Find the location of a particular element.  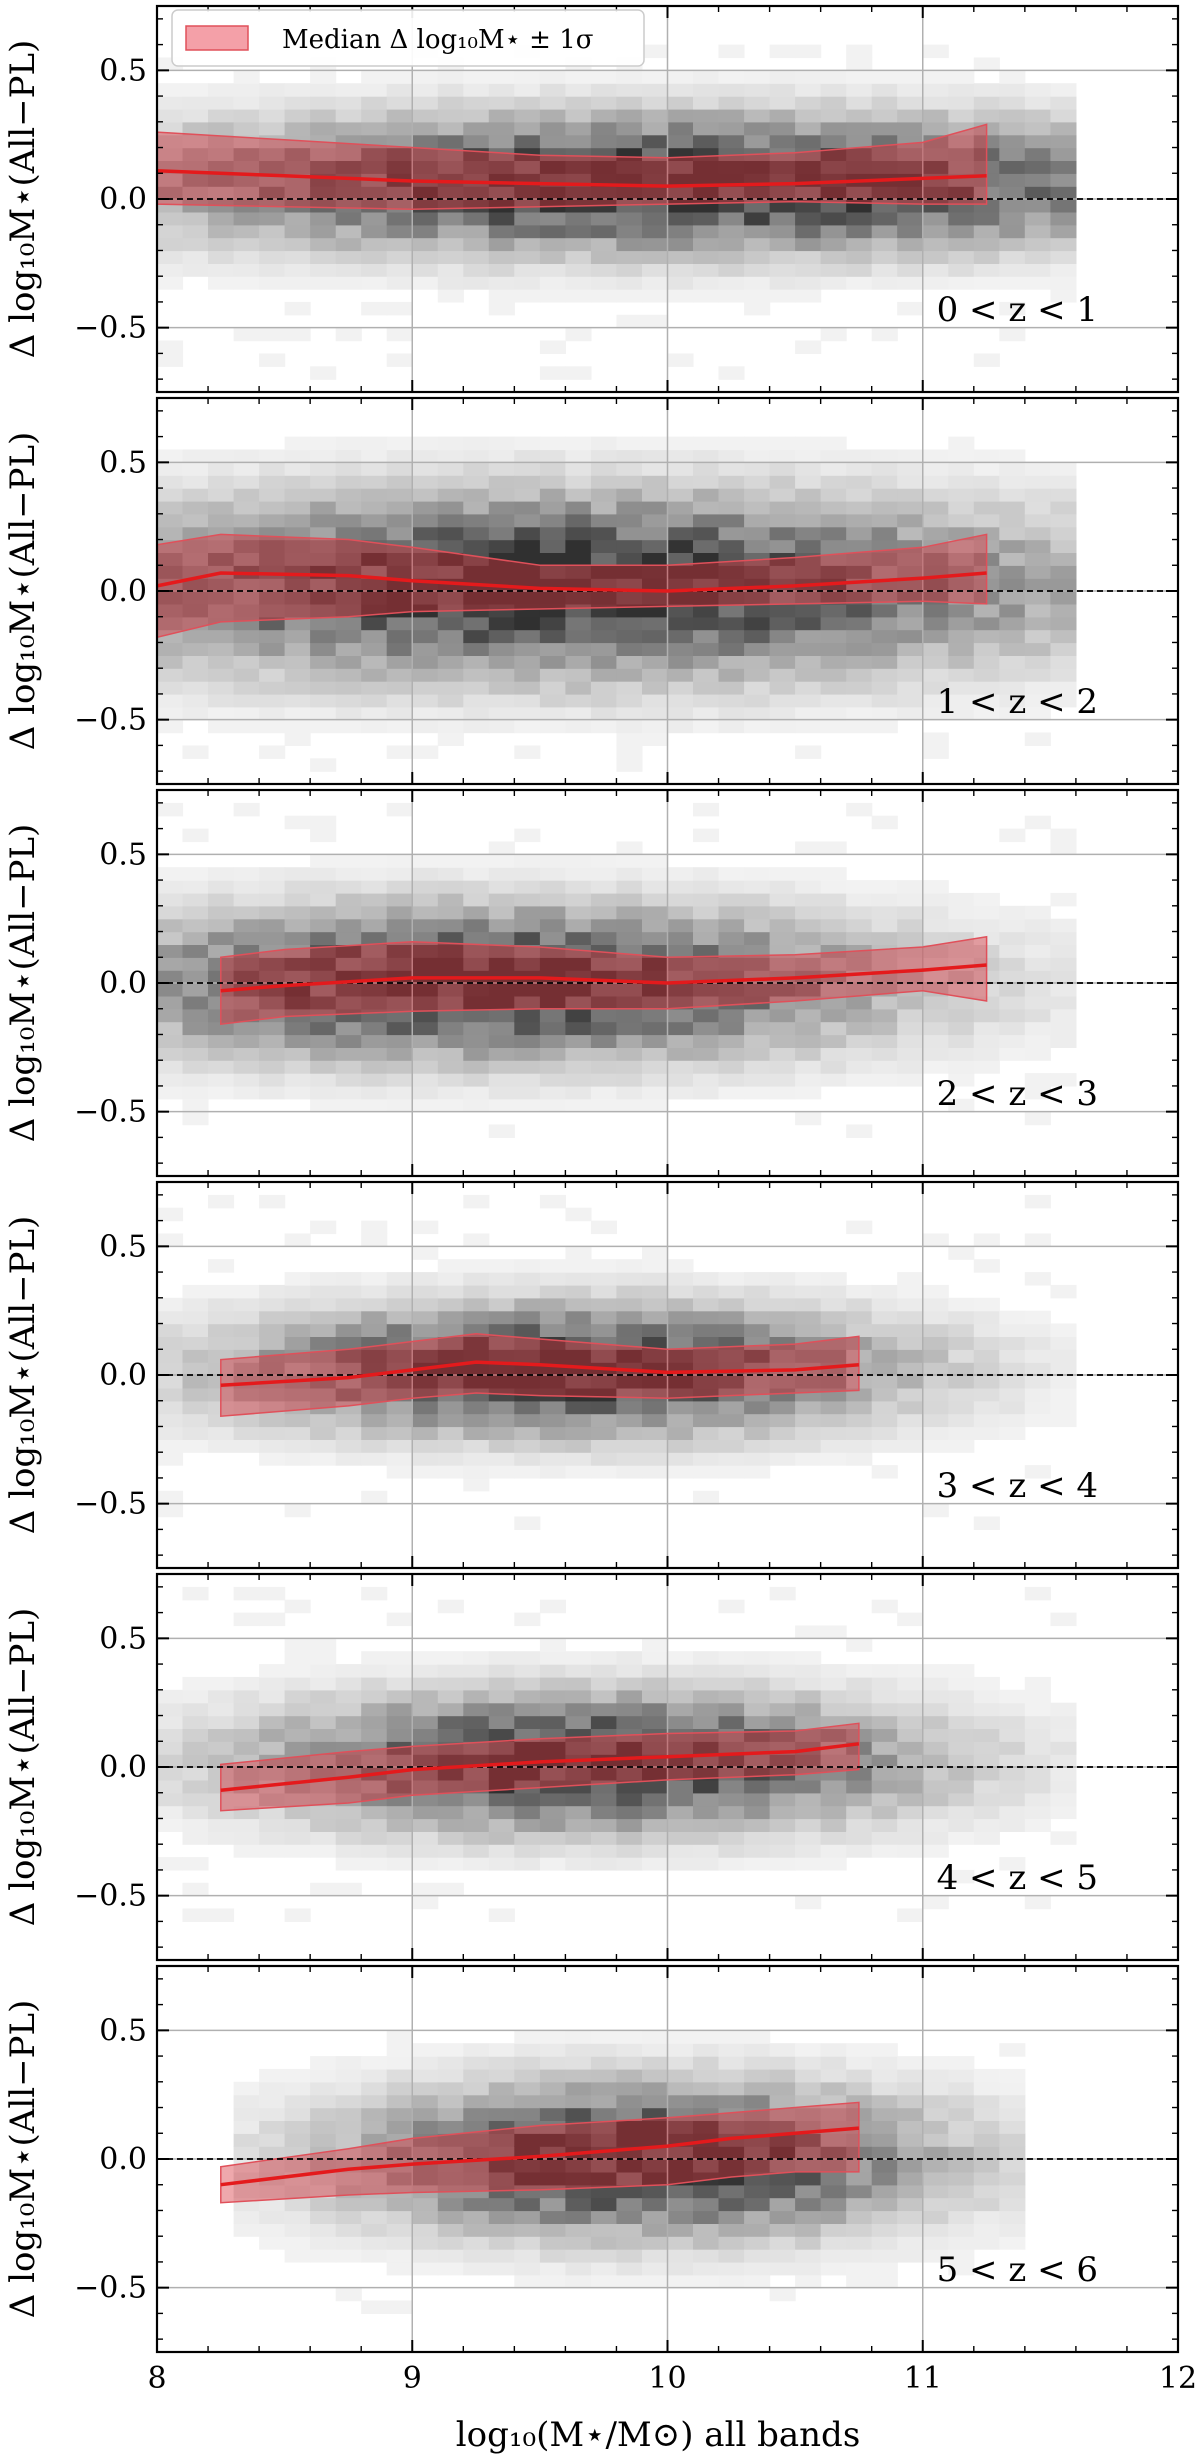

x-ticks is located at coordinates (667, 199).